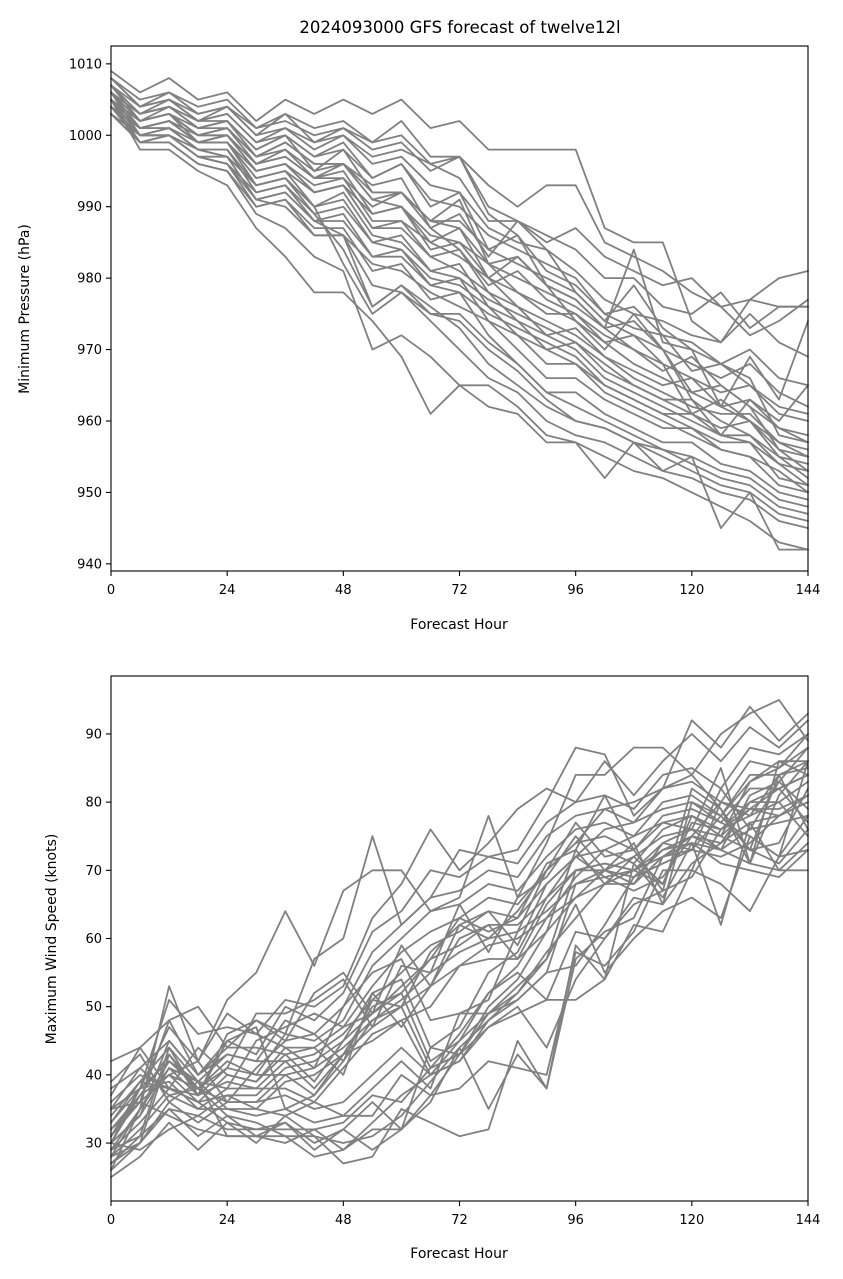 Image resolution: width=843 pixels, height=1279 pixels. I want to click on wind-x-tick-label: 120, so click(691, 1220).